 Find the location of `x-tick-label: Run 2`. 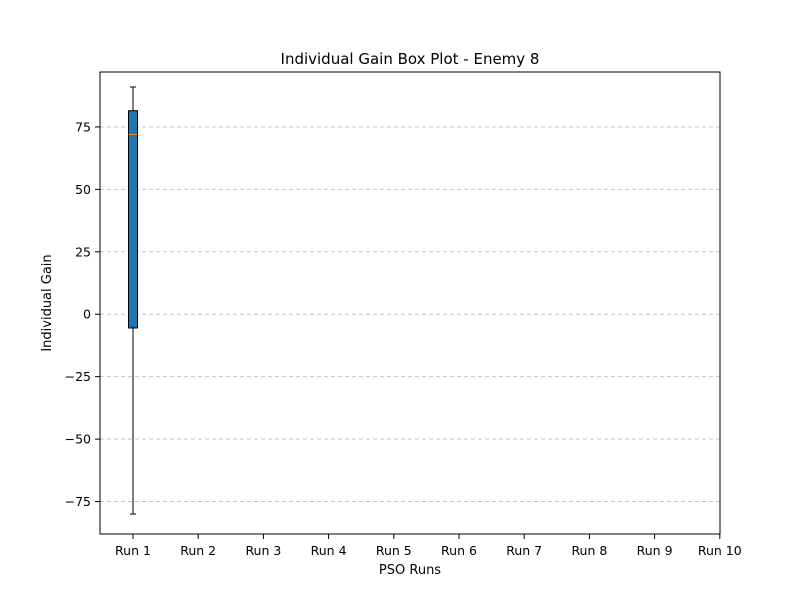

x-tick-label: Run 2 is located at coordinates (198, 550).